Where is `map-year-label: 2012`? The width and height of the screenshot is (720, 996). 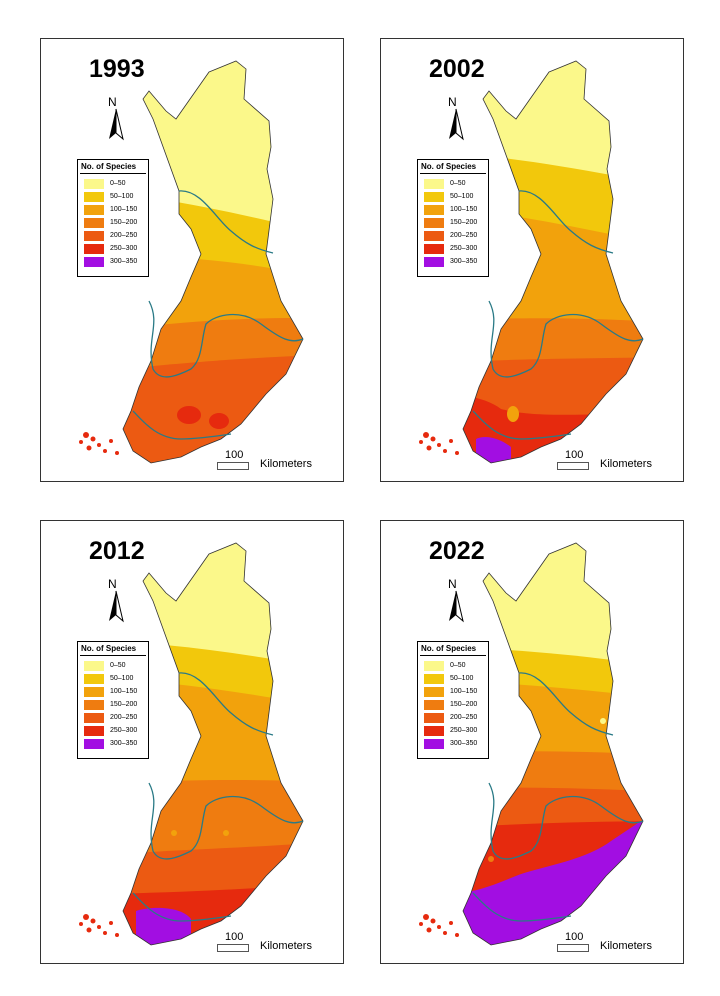
map-year-label: 2012 is located at coordinates (117, 551).